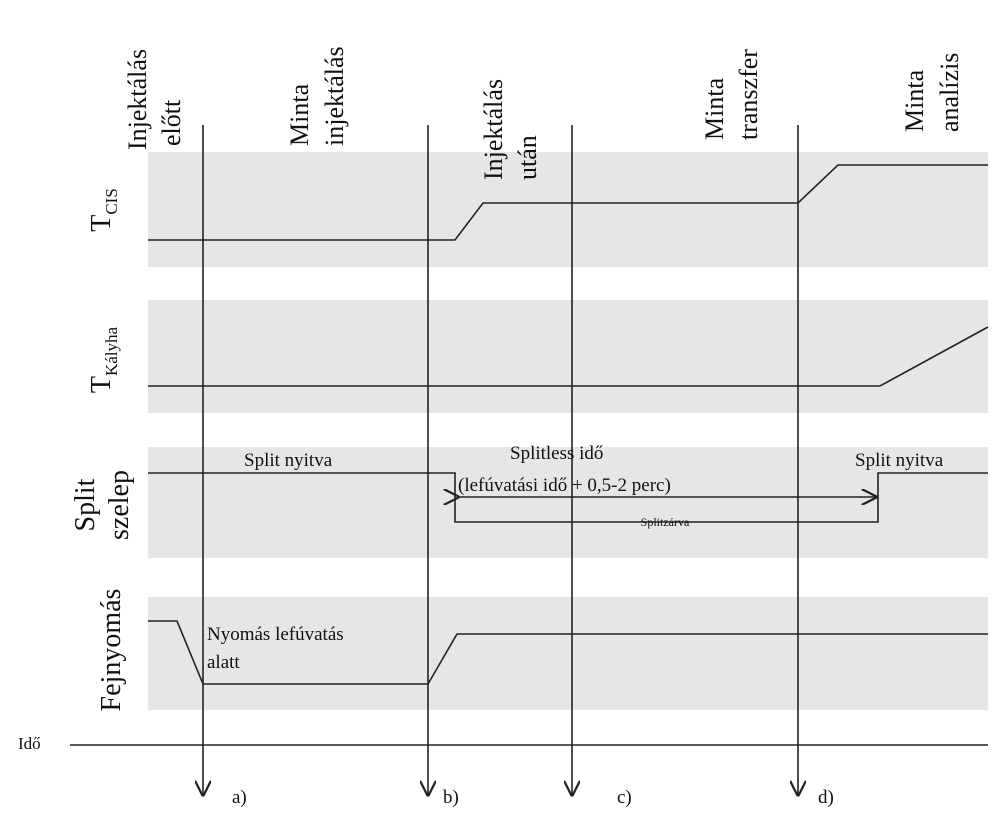  Describe the element at coordinates (451, 797) in the screenshot. I see `marker: b)` at that location.